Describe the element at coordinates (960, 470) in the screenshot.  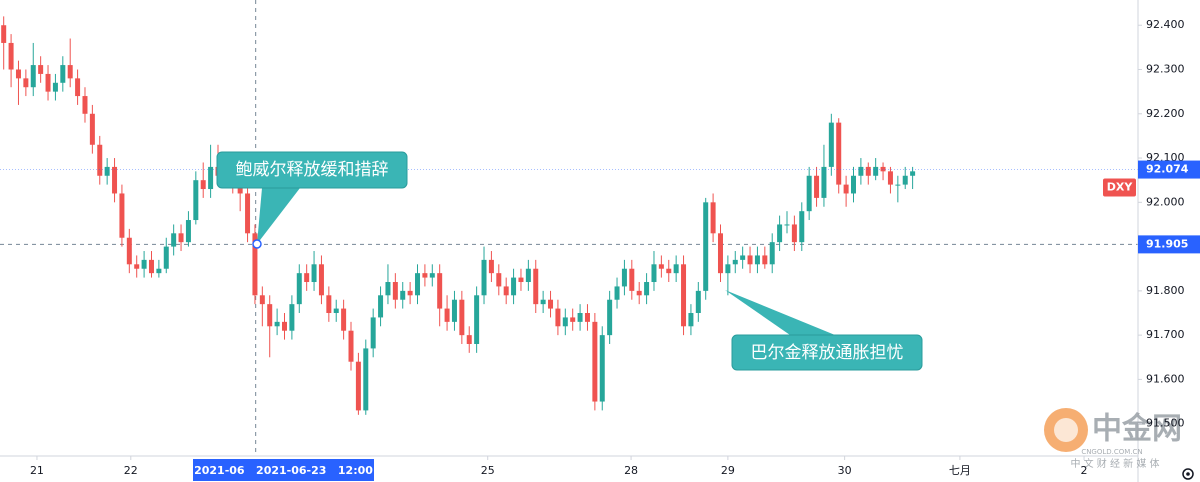
I see `x-tick-label: 七月` at that location.